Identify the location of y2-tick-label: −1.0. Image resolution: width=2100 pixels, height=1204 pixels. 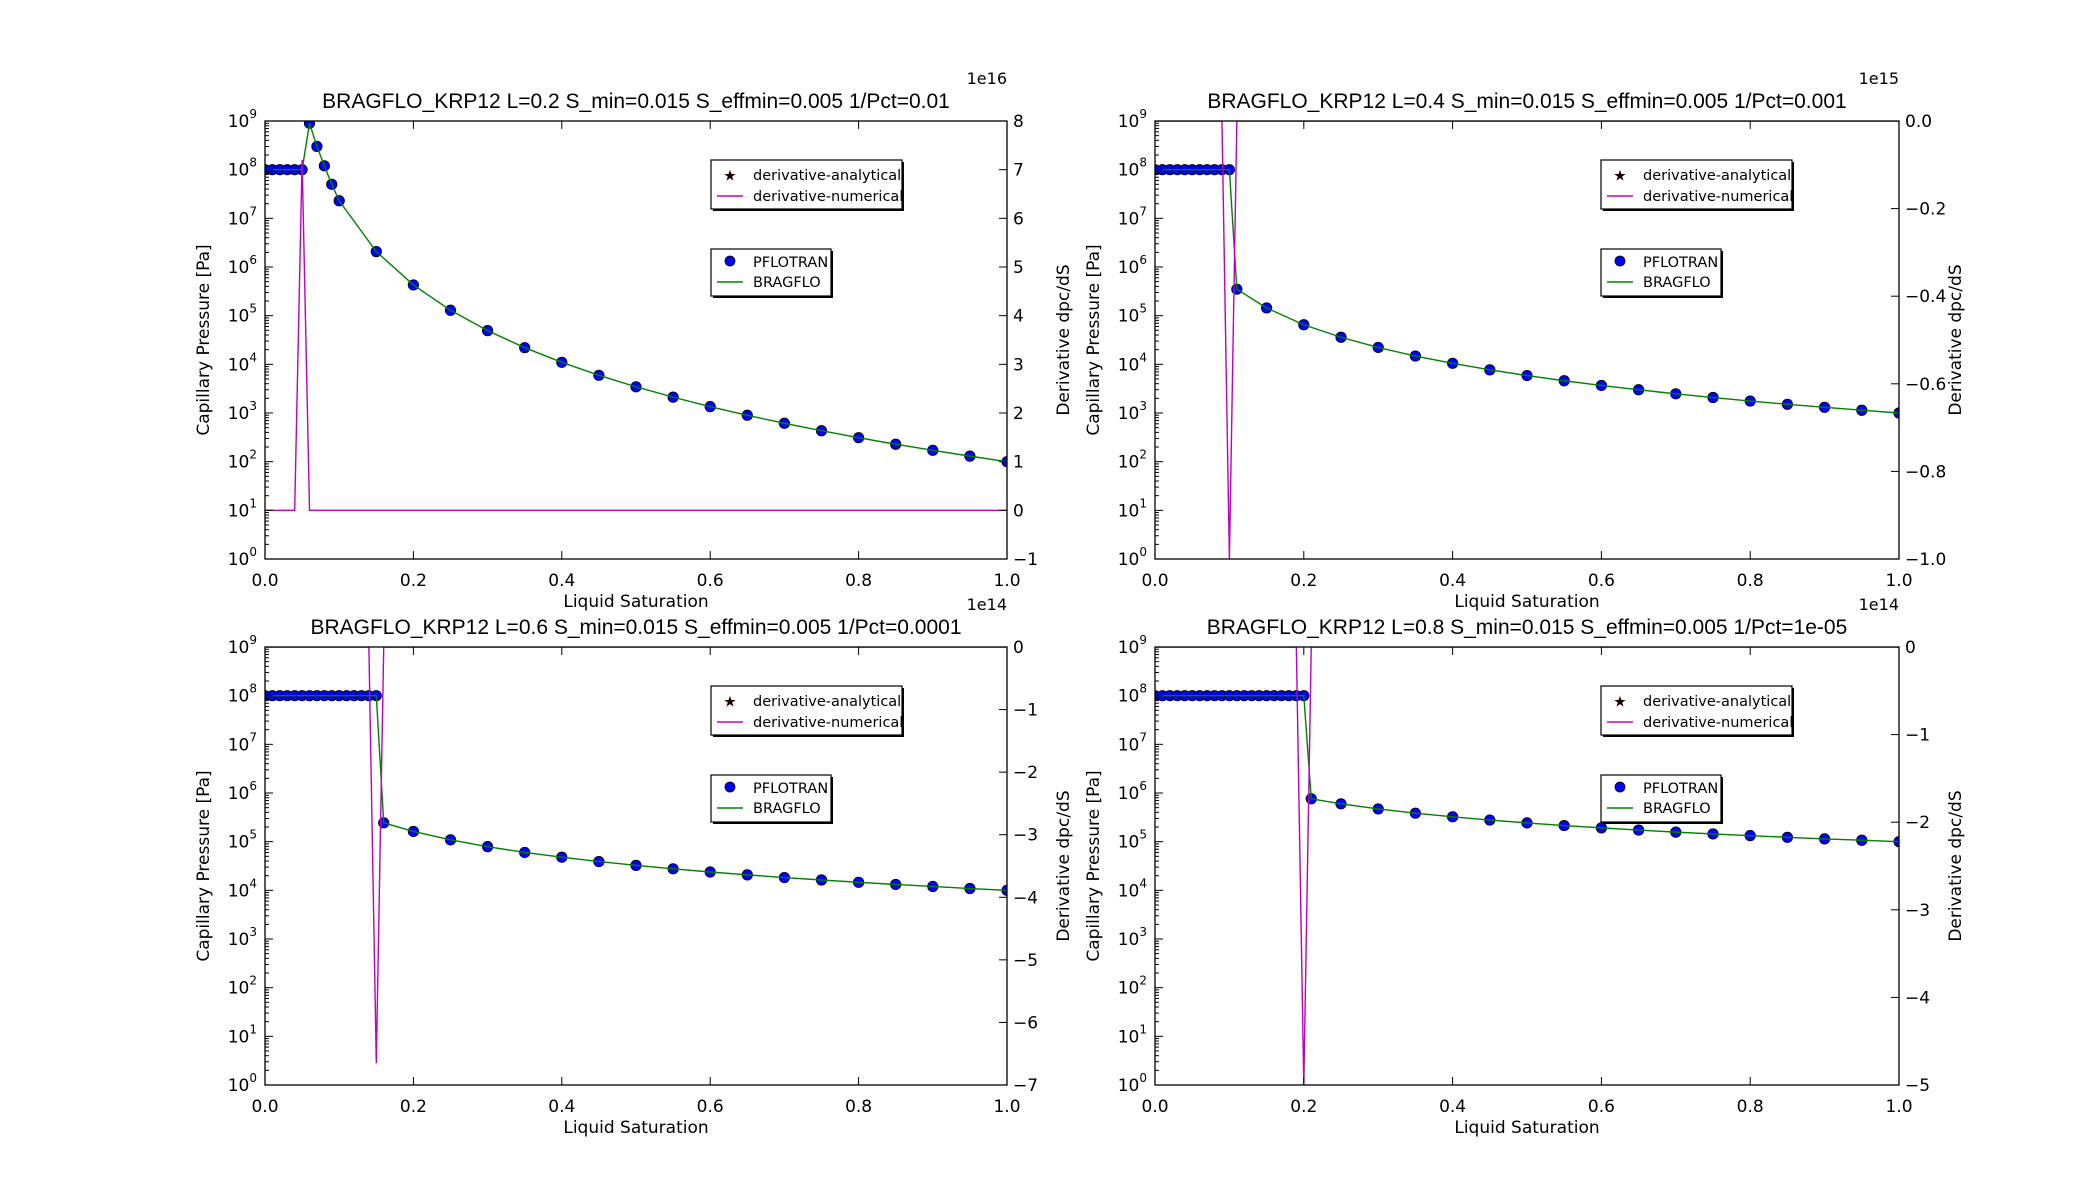
(1925, 560).